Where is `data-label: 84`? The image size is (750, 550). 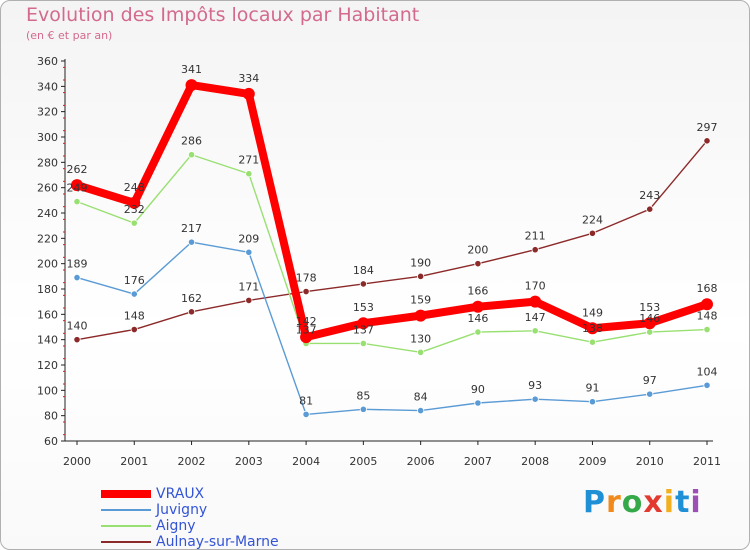 data-label: 84 is located at coordinates (421, 397).